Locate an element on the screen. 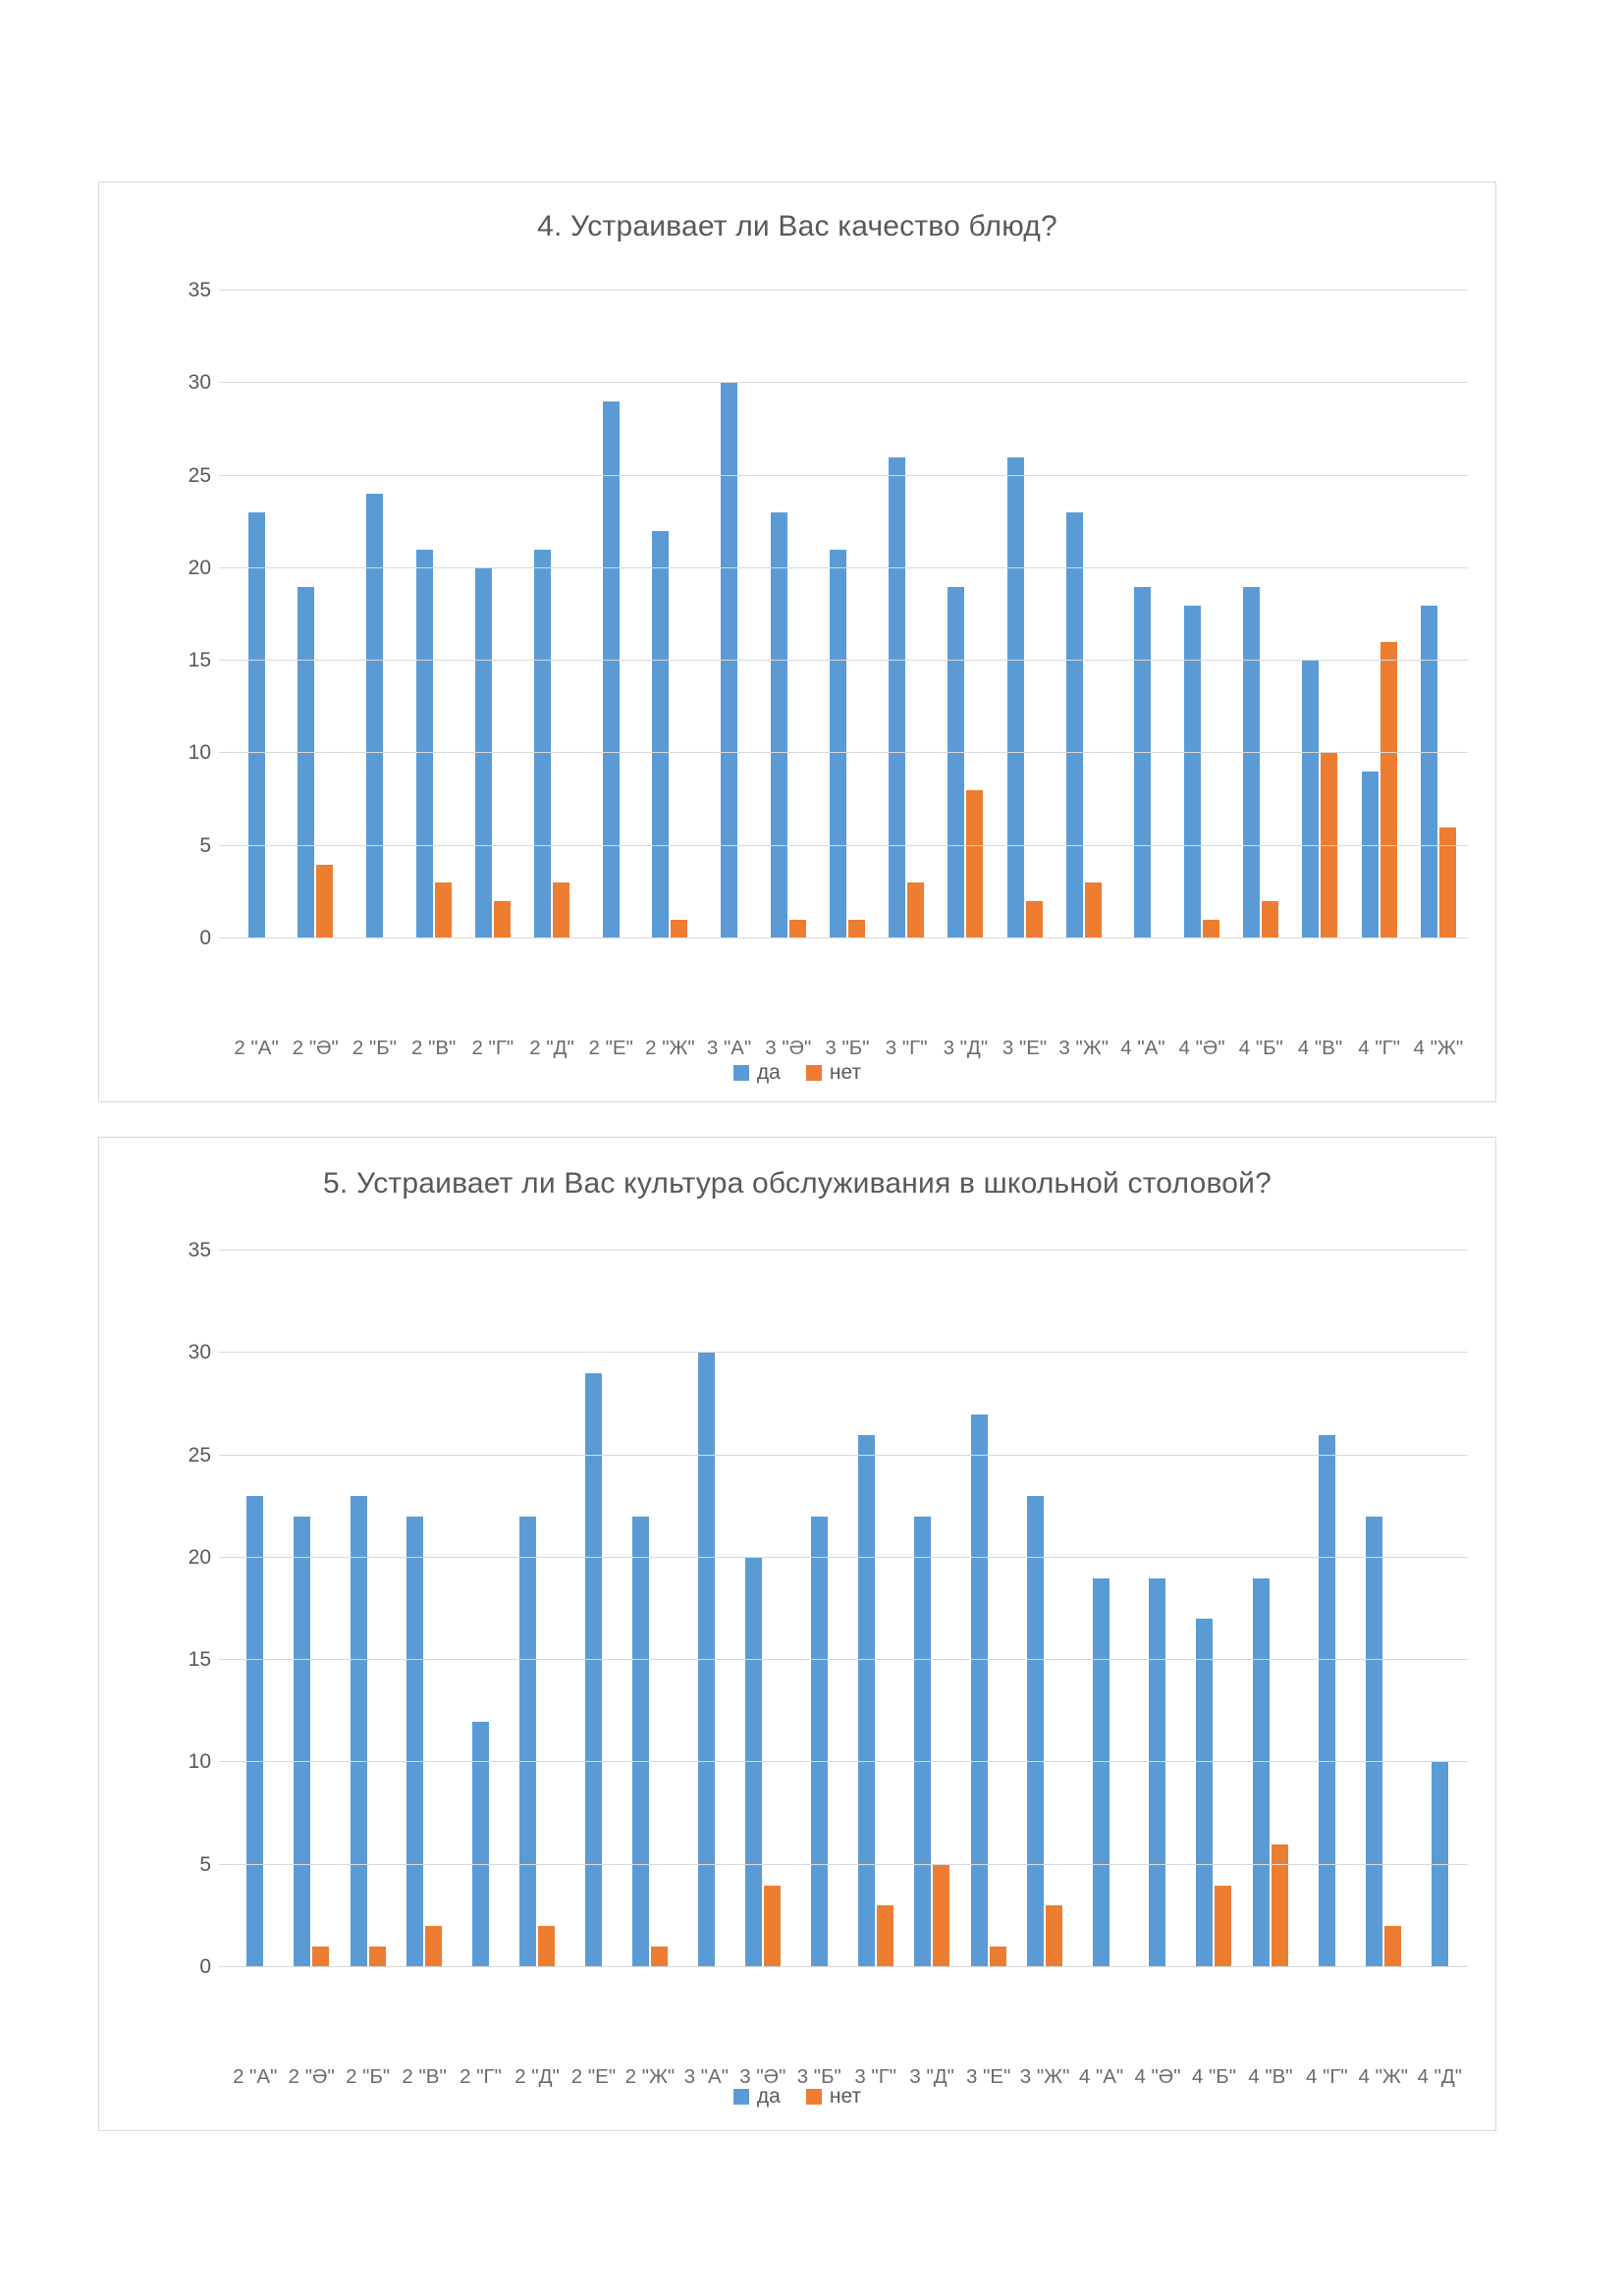 The image size is (1624, 2296). chart-title: 4. Устраивает ли Вас качество блюд? is located at coordinates (797, 226).